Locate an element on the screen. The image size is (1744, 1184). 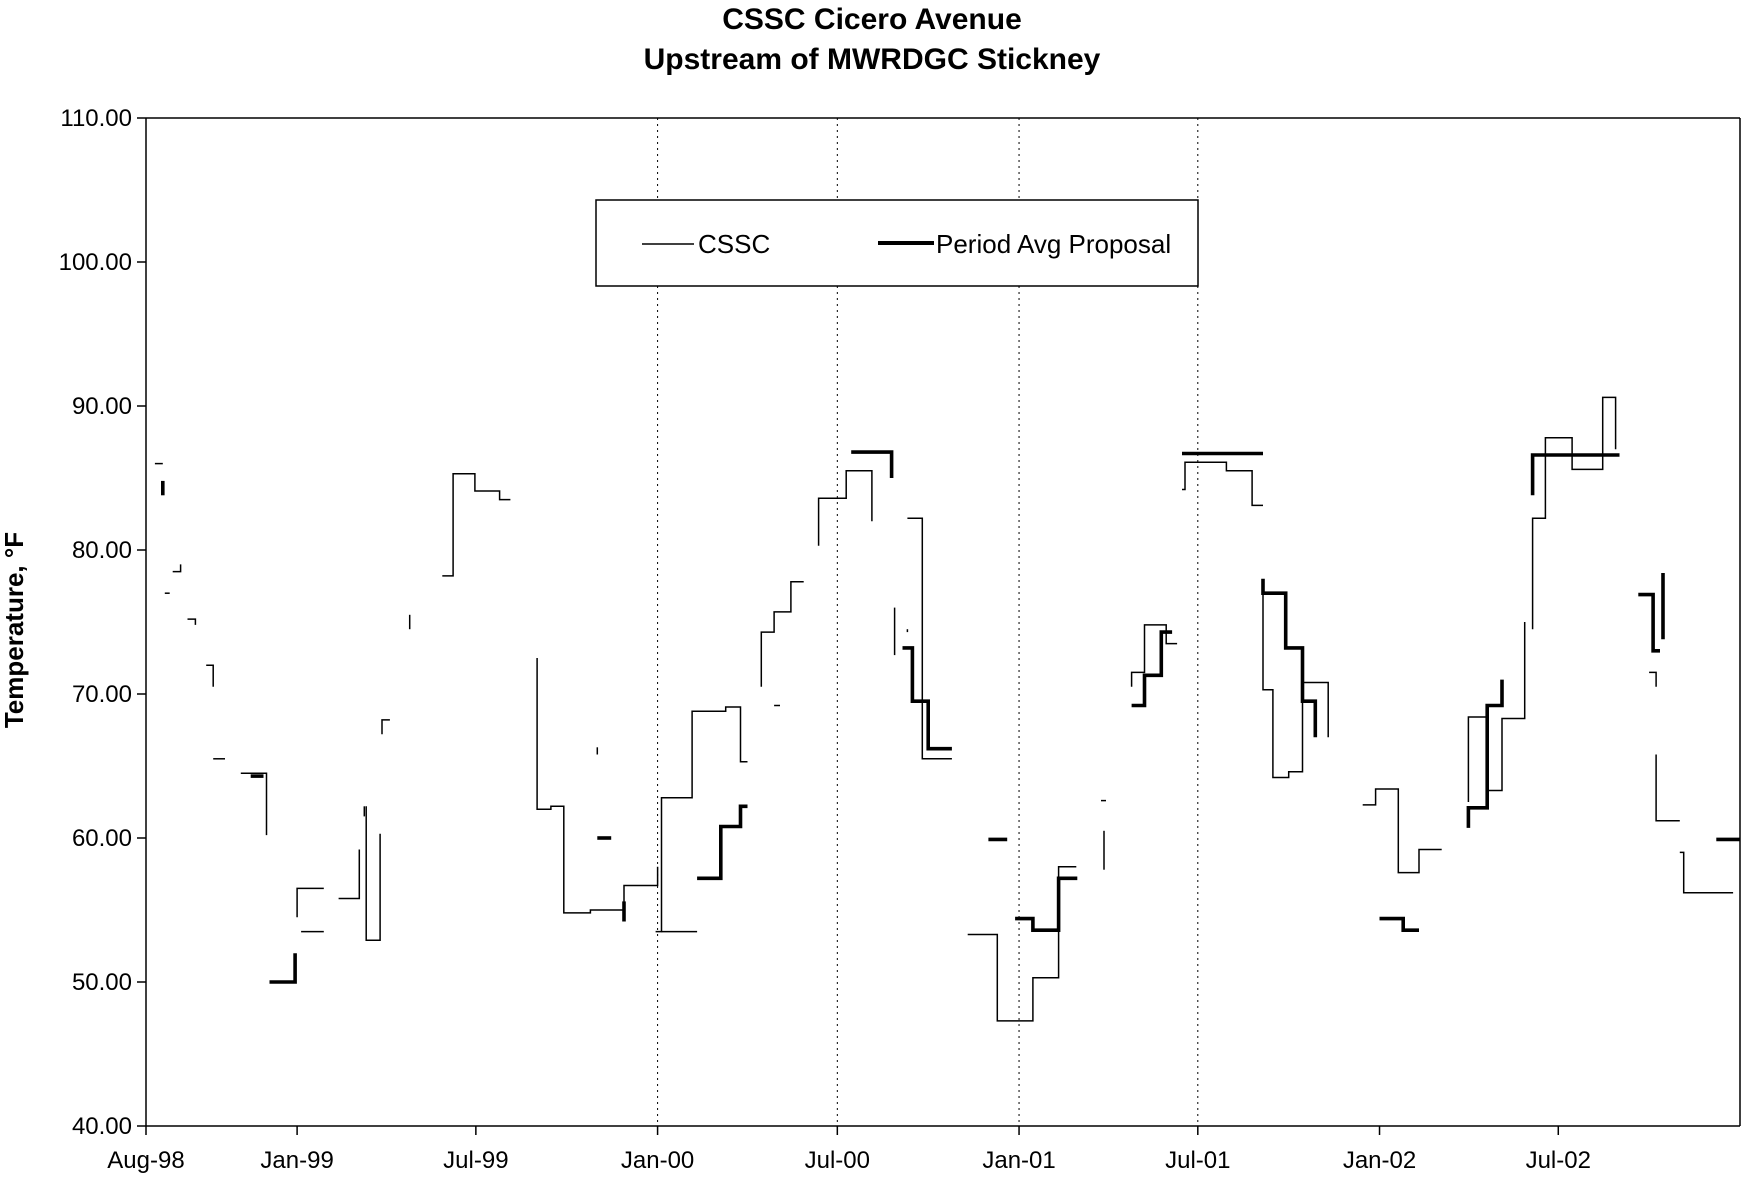
y-tick-label: 100.00 is located at coordinates (95, 262).